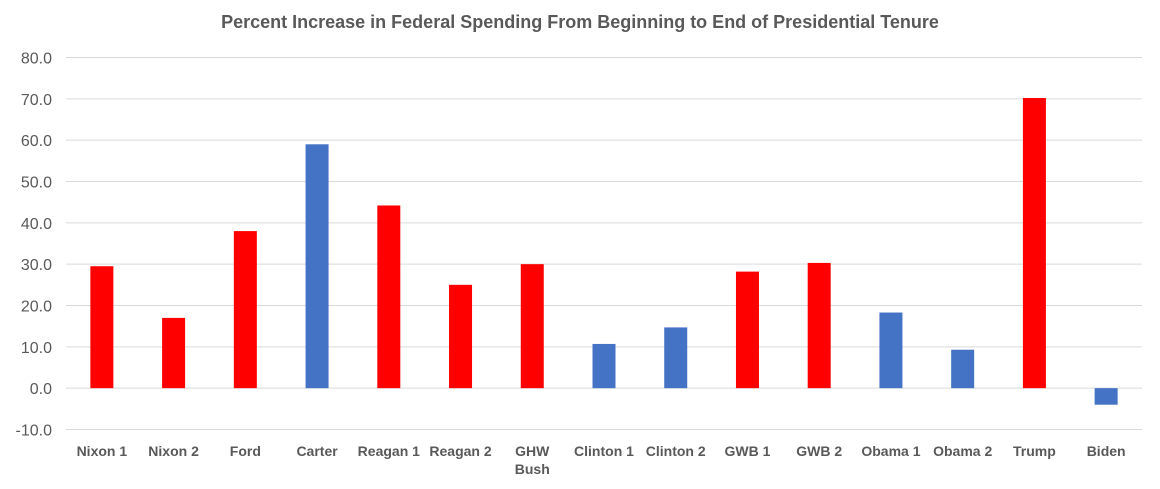  Describe the element at coordinates (676, 451) in the screenshot. I see `x-tick-label: Clinton 2` at that location.